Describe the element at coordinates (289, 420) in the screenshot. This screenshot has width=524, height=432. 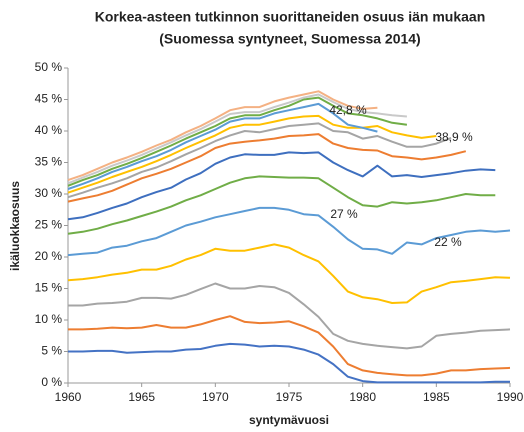
I see `x-axis-label: syntymävuosi` at that location.